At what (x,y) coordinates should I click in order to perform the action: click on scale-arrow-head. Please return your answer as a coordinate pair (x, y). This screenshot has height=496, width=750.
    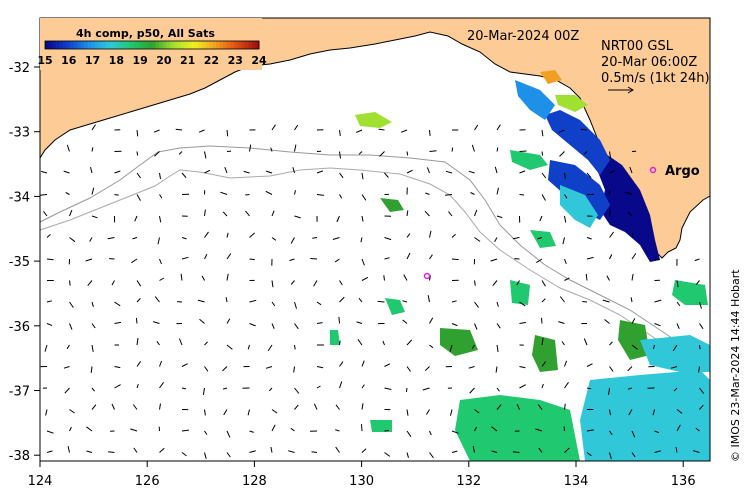
    Looking at the image, I should click on (630, 90).